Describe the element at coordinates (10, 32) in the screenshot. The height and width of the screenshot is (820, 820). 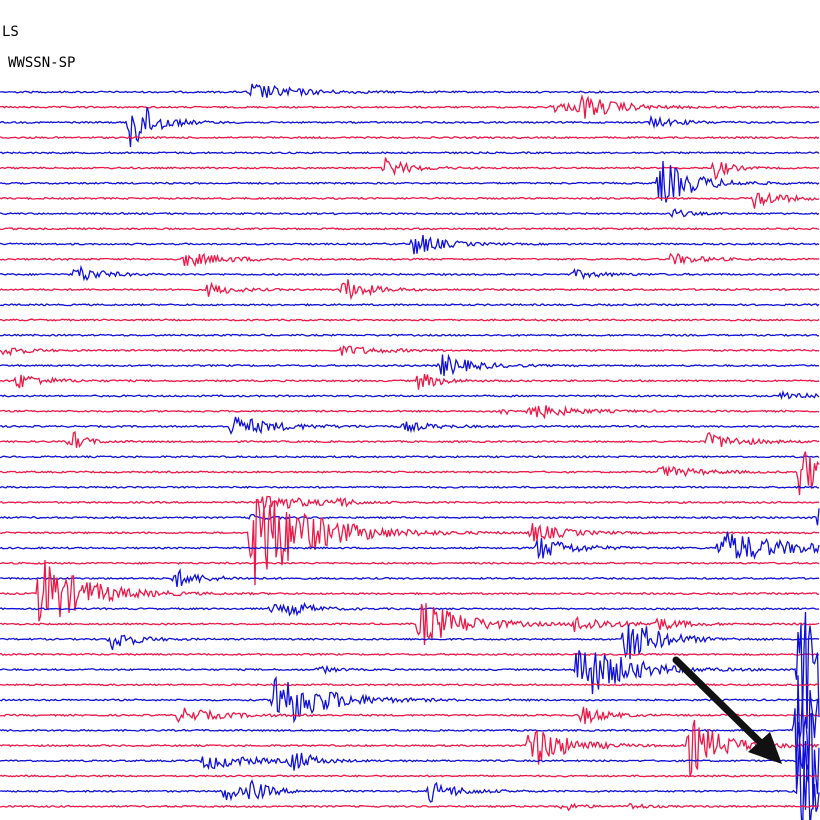
I see `station-label: LS` at that location.